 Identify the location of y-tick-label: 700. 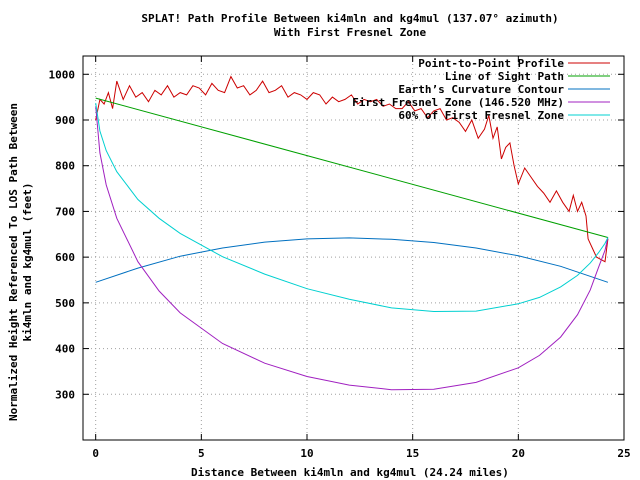
(65, 211).